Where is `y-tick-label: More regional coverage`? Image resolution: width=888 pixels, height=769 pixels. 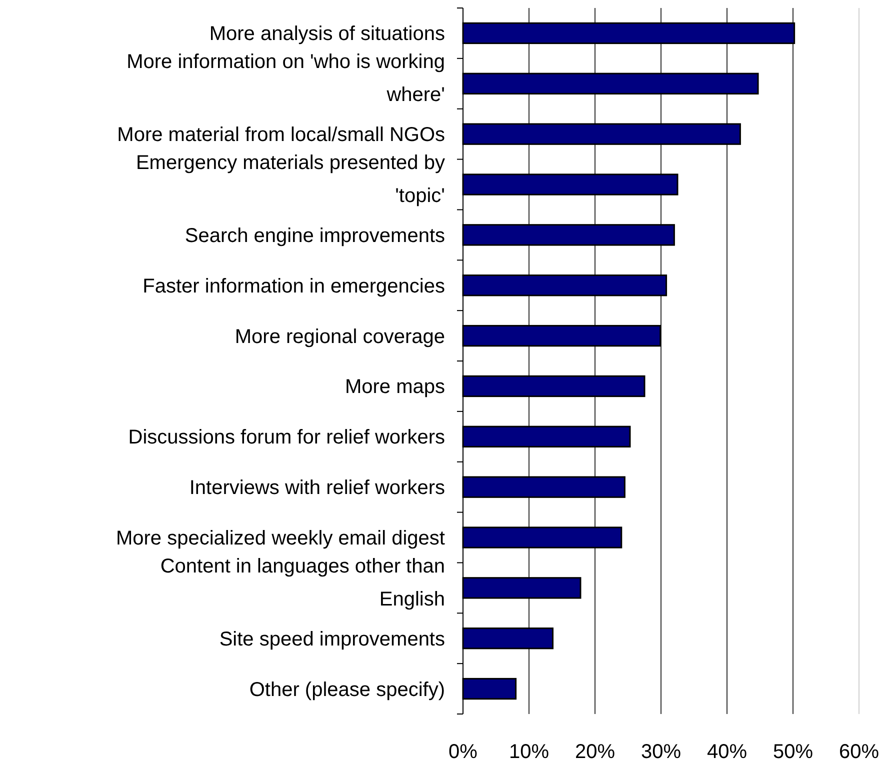
y-tick-label: More regional coverage is located at coordinates (339, 337).